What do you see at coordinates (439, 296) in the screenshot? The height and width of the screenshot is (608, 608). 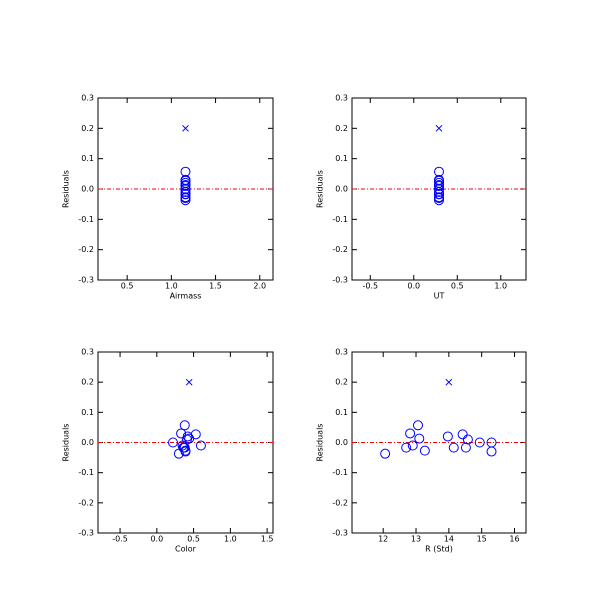 I see `x-axis-label: UT` at bounding box center [439, 296].